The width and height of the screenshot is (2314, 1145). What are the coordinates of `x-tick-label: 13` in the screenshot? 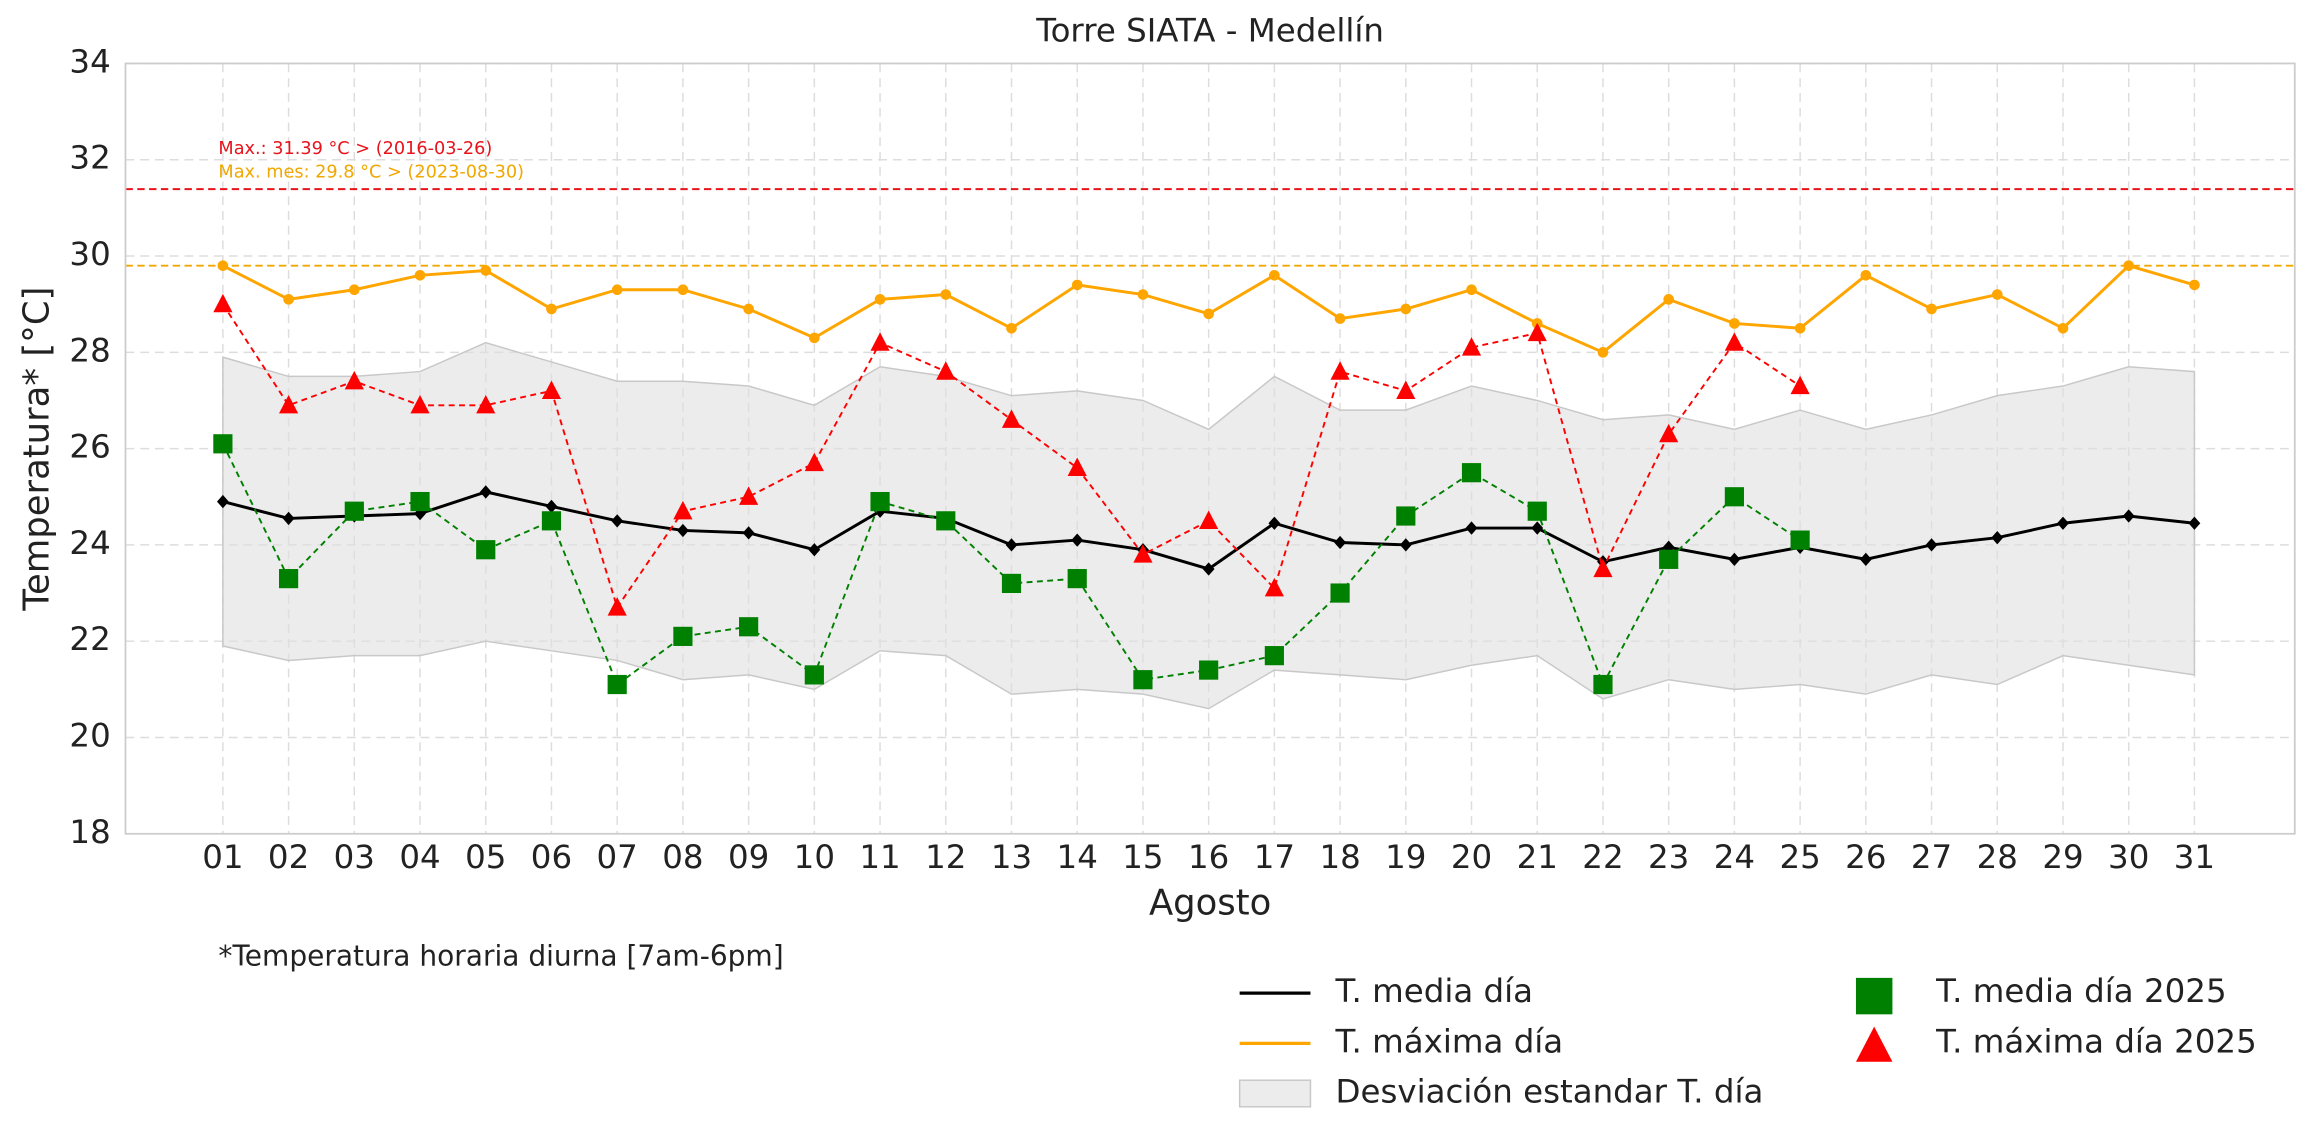 It's located at (1011, 857).